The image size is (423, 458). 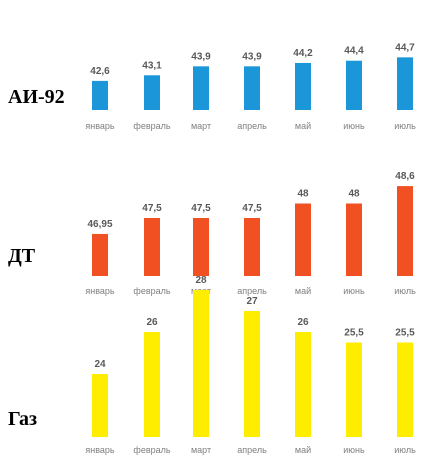 I want to click on data-label: 43,1, so click(x=152, y=65).